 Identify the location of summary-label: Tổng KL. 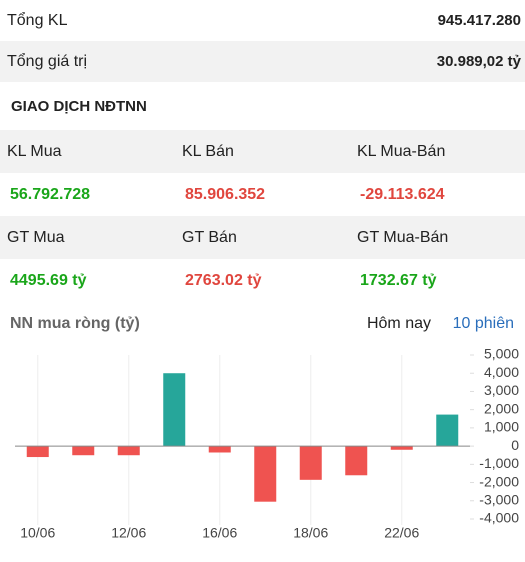
(37, 20).